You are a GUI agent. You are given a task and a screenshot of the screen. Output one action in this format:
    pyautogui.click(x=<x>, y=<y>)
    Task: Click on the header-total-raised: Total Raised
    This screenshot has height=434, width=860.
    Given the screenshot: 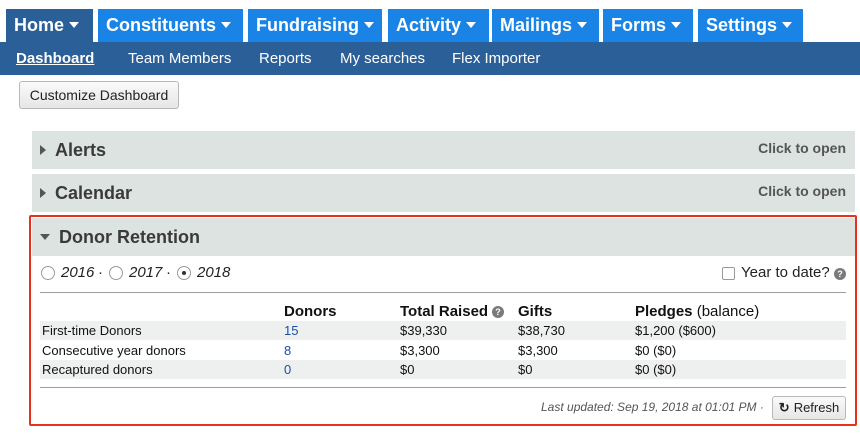 What is the action you would take?
    pyautogui.click(x=444, y=311)
    